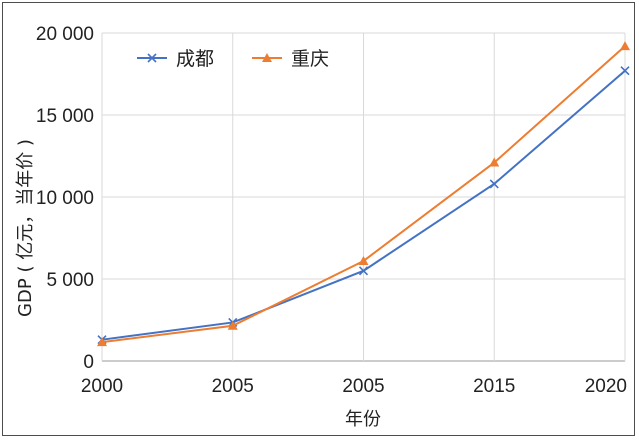 Image resolution: width=639 pixels, height=440 pixels. What do you see at coordinates (195, 59) in the screenshot?
I see `legend-label: 成都` at bounding box center [195, 59].